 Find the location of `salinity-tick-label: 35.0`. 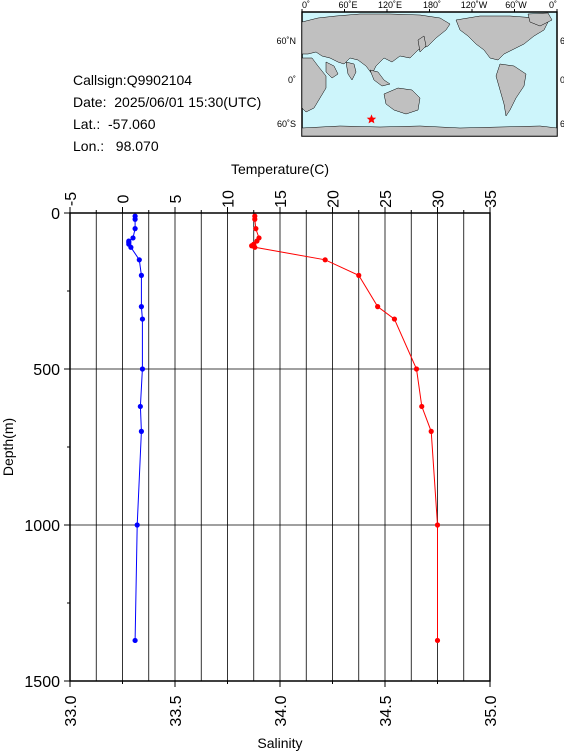

salinity-tick-label: 35.0 is located at coordinates (491, 710).